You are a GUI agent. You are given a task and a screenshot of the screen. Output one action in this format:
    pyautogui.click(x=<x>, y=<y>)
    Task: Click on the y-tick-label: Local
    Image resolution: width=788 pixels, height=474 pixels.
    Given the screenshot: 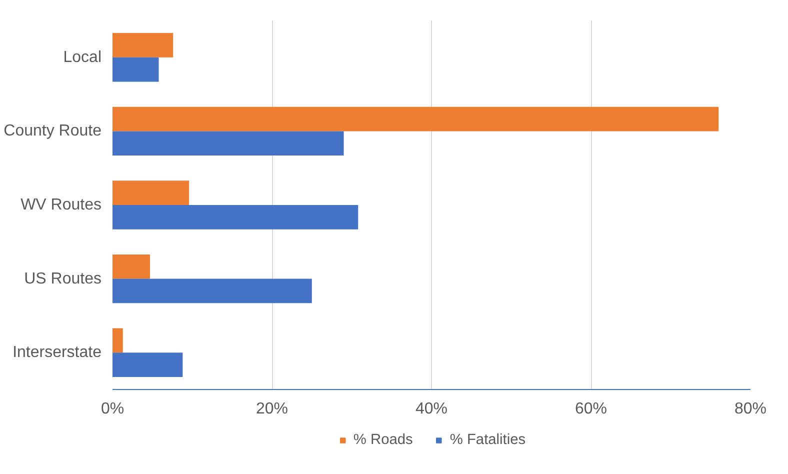 What is the action you would take?
    pyautogui.click(x=82, y=57)
    